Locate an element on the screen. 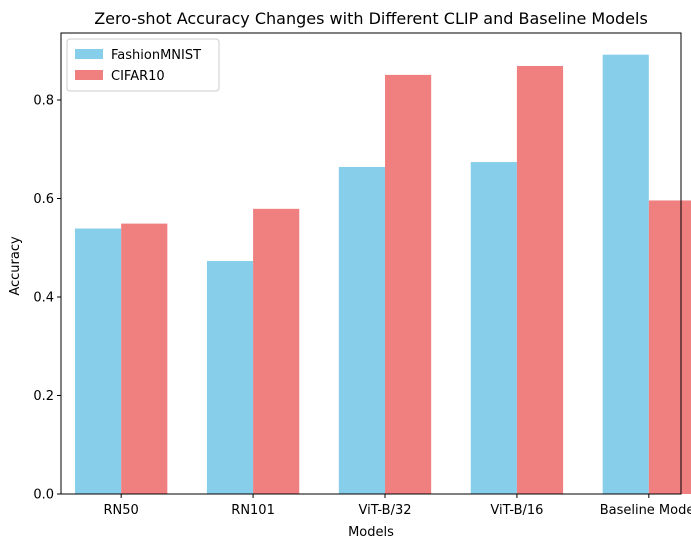 The width and height of the screenshot is (691, 552). x-tick-label: RN101 is located at coordinates (253, 510).